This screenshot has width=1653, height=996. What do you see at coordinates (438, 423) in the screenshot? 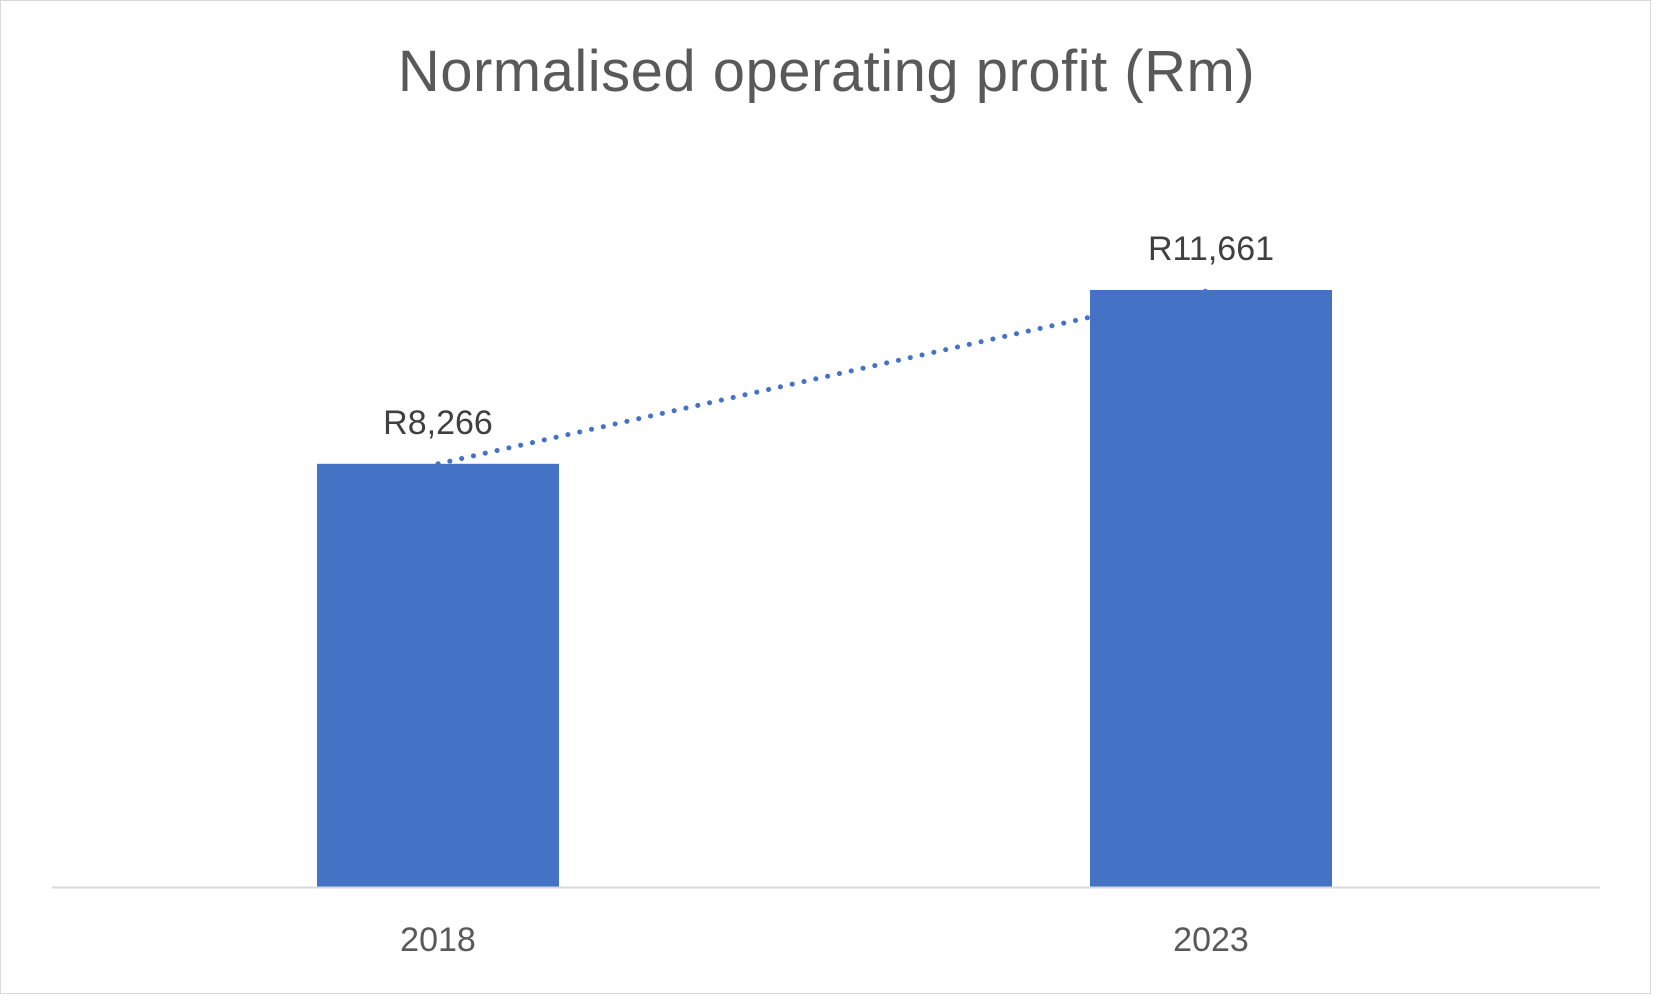
I see `data-label-2018: R8,266` at bounding box center [438, 423].